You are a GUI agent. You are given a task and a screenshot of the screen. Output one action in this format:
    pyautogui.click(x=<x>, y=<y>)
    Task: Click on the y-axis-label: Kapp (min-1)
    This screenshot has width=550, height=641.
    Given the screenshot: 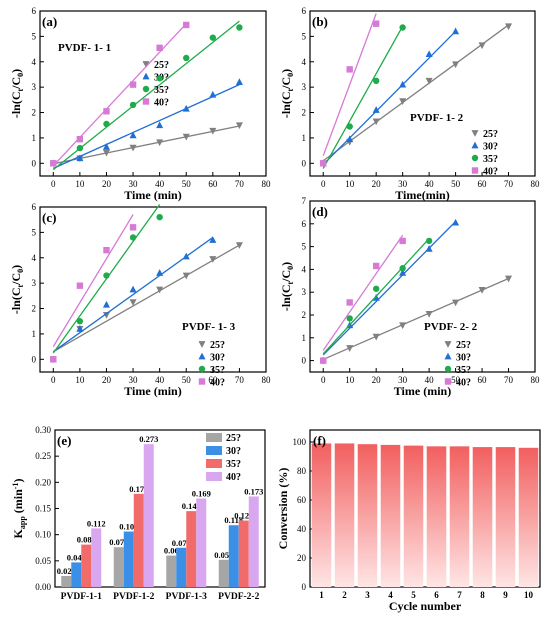 What is the action you would take?
    pyautogui.click(x=19, y=509)
    